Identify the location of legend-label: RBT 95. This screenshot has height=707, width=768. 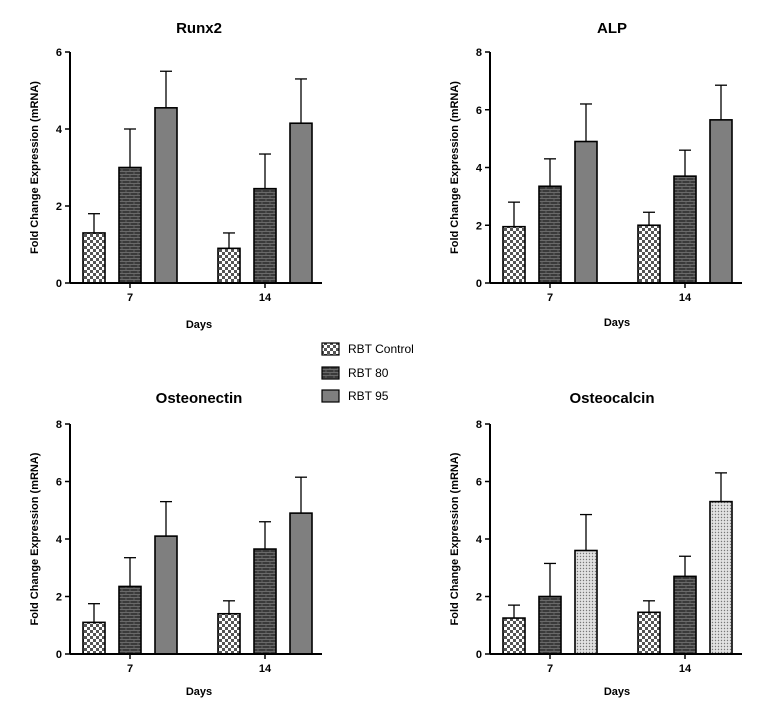
(368, 396).